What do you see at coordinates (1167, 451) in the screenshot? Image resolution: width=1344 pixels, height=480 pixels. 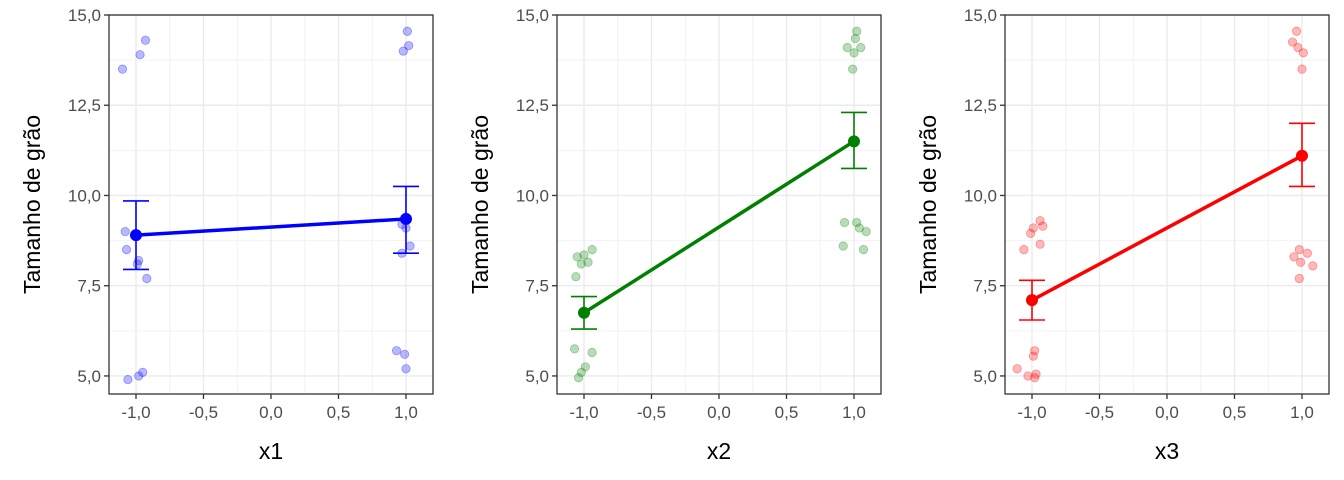 I see `x-axis-title: x3` at bounding box center [1167, 451].